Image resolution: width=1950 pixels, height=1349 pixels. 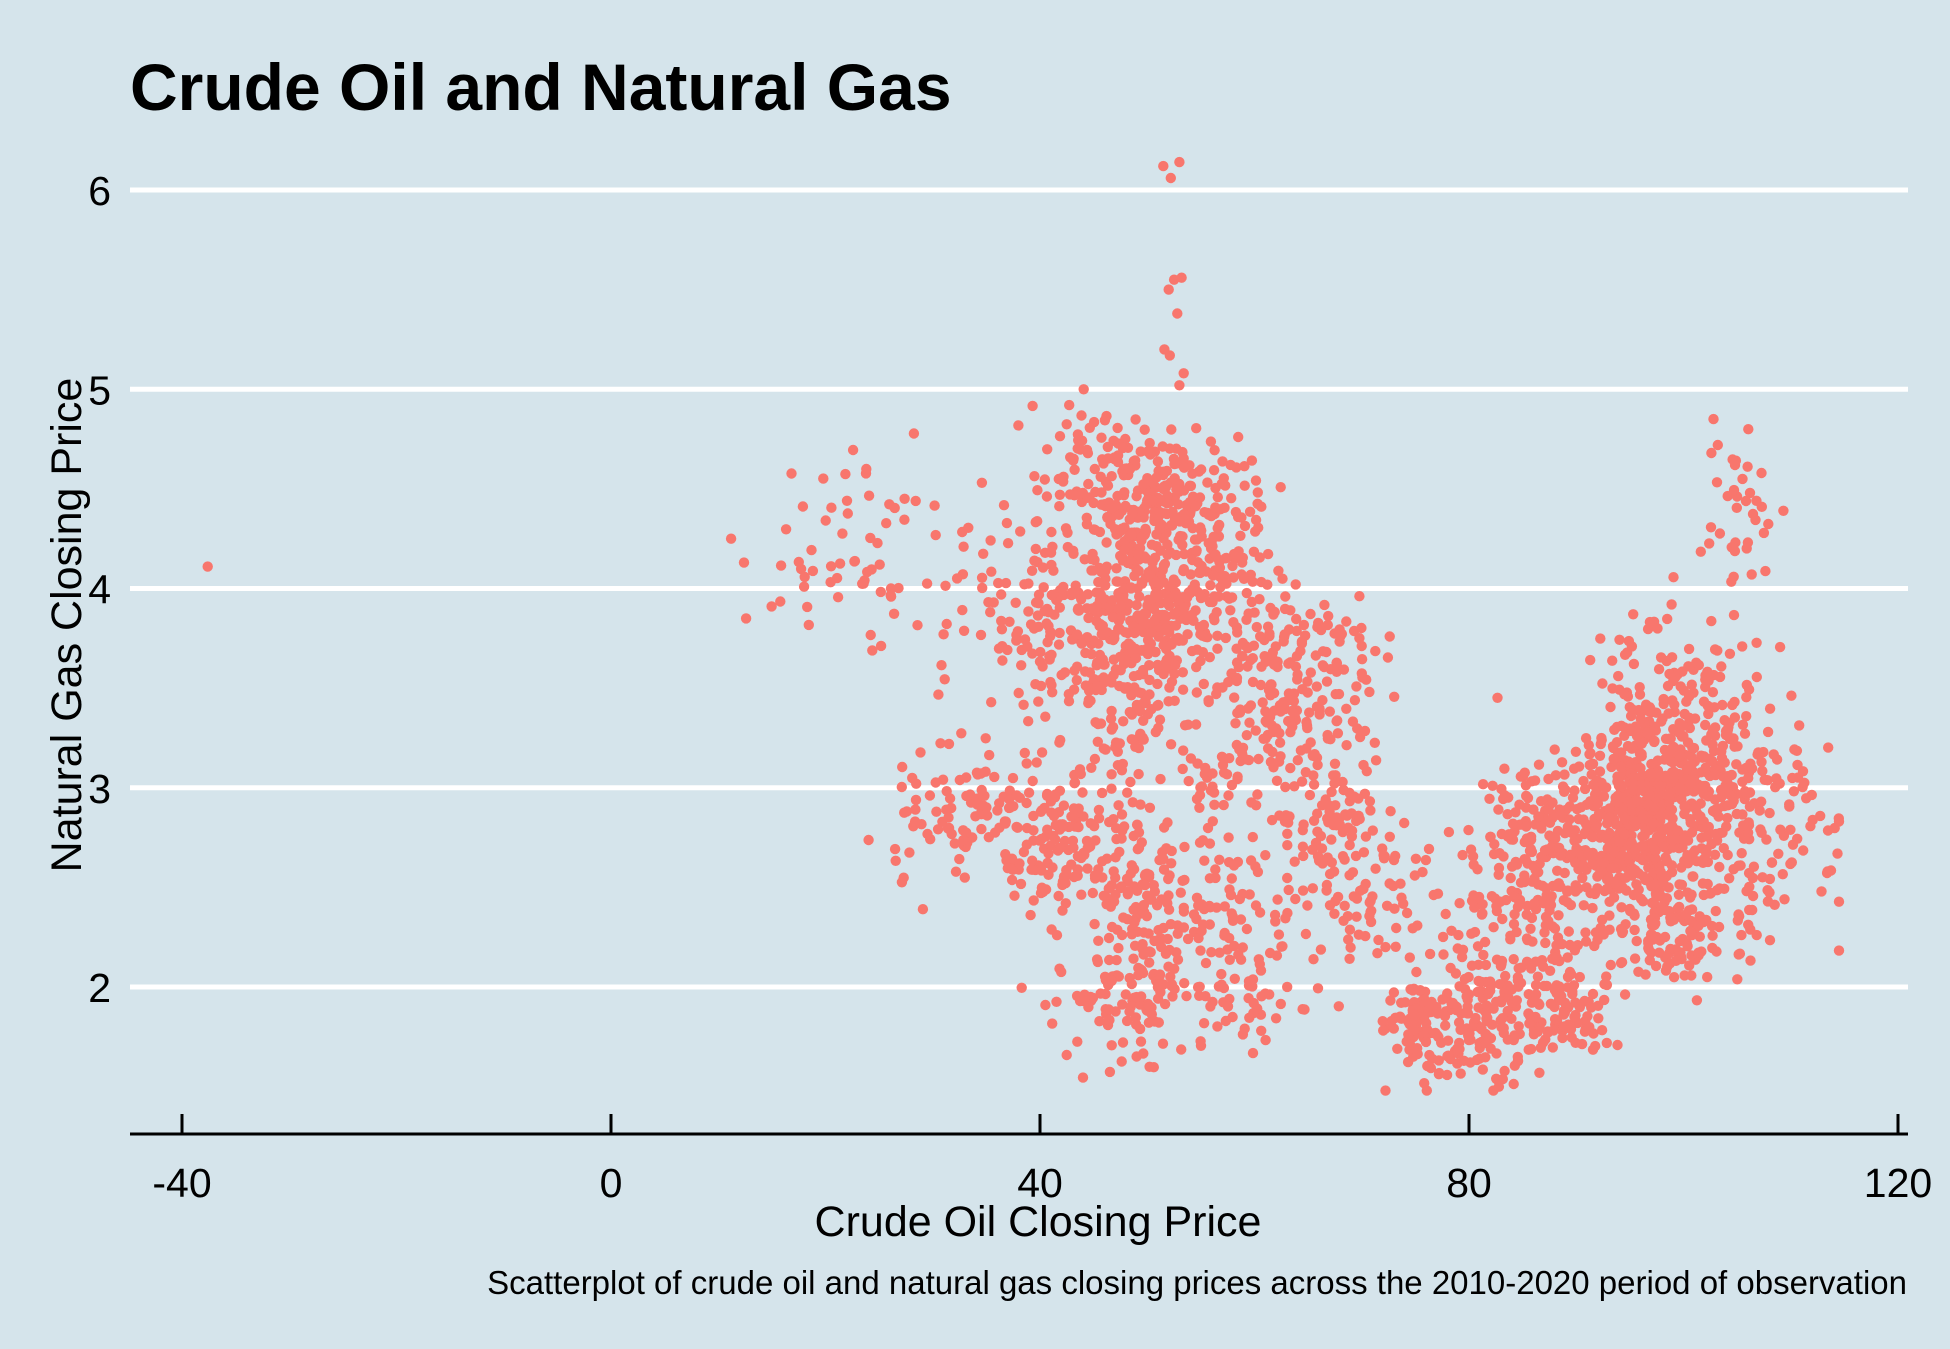 What do you see at coordinates (1040, 1183) in the screenshot?
I see `x-tick-label: 40` at bounding box center [1040, 1183].